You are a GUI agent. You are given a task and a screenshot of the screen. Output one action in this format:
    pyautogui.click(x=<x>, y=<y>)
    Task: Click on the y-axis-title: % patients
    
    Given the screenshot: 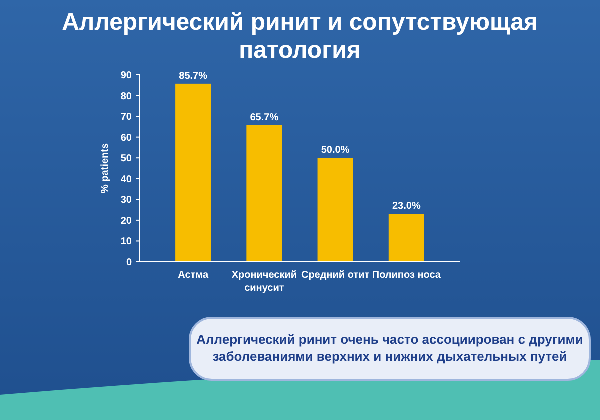 What is the action you would take?
    pyautogui.click(x=105, y=168)
    